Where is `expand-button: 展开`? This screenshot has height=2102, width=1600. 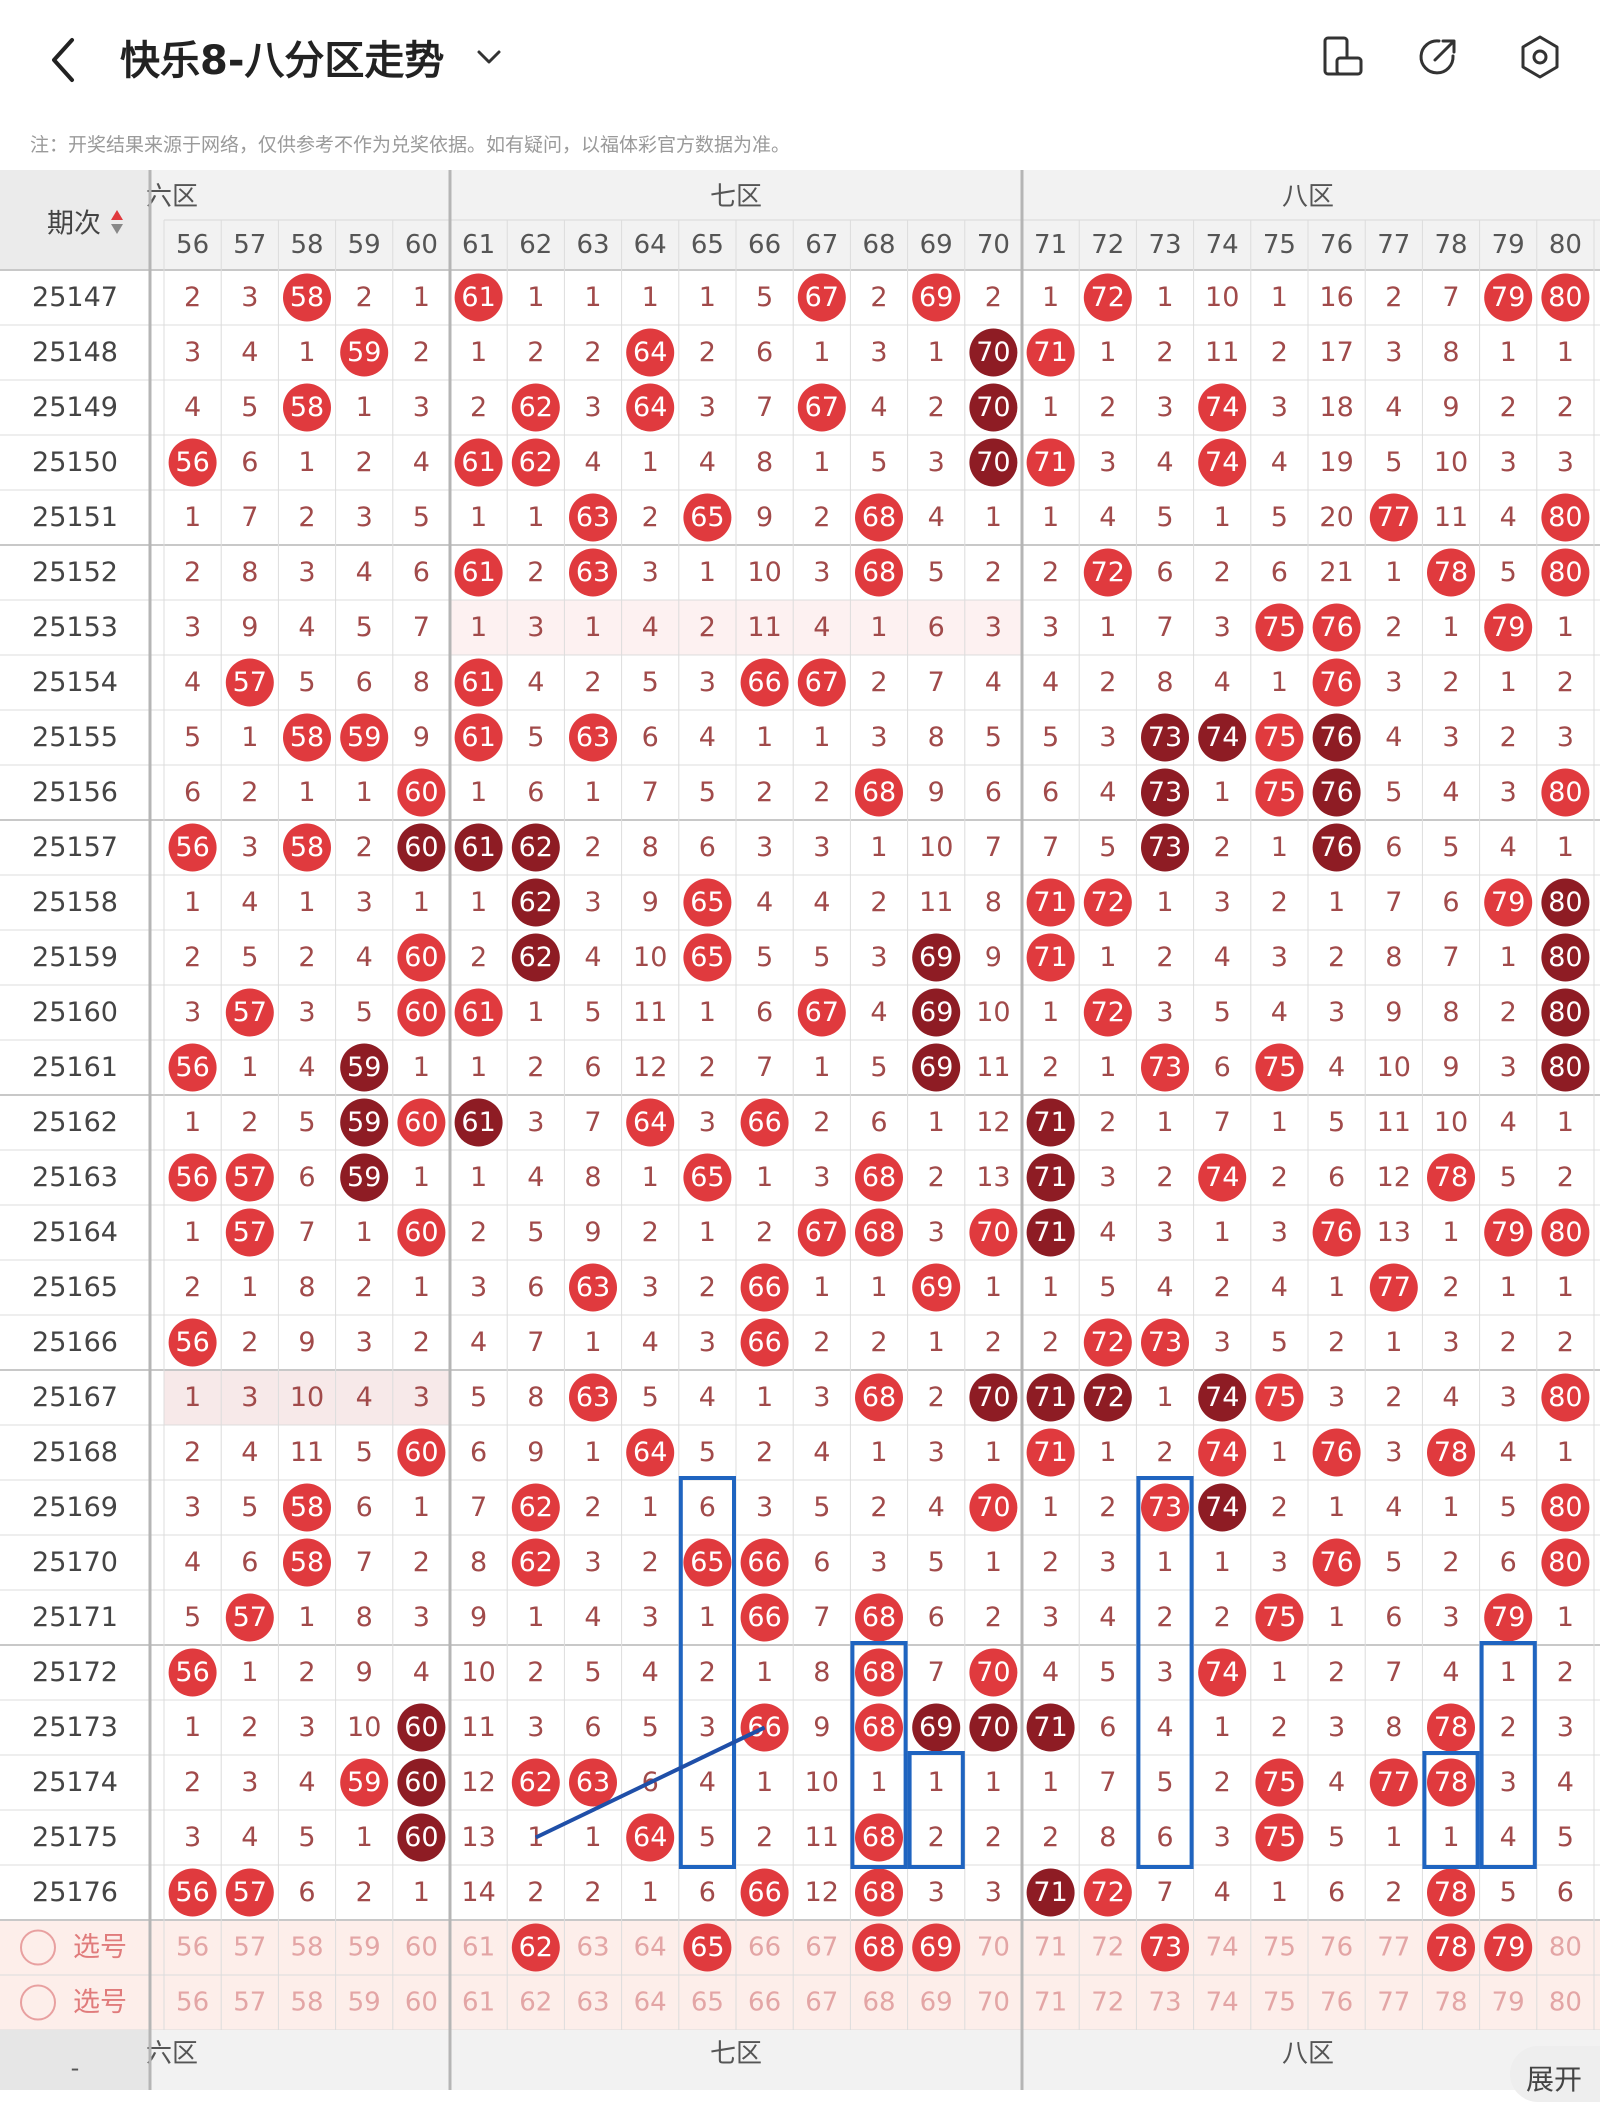 expand-button: 展开 is located at coordinates (1555, 2074).